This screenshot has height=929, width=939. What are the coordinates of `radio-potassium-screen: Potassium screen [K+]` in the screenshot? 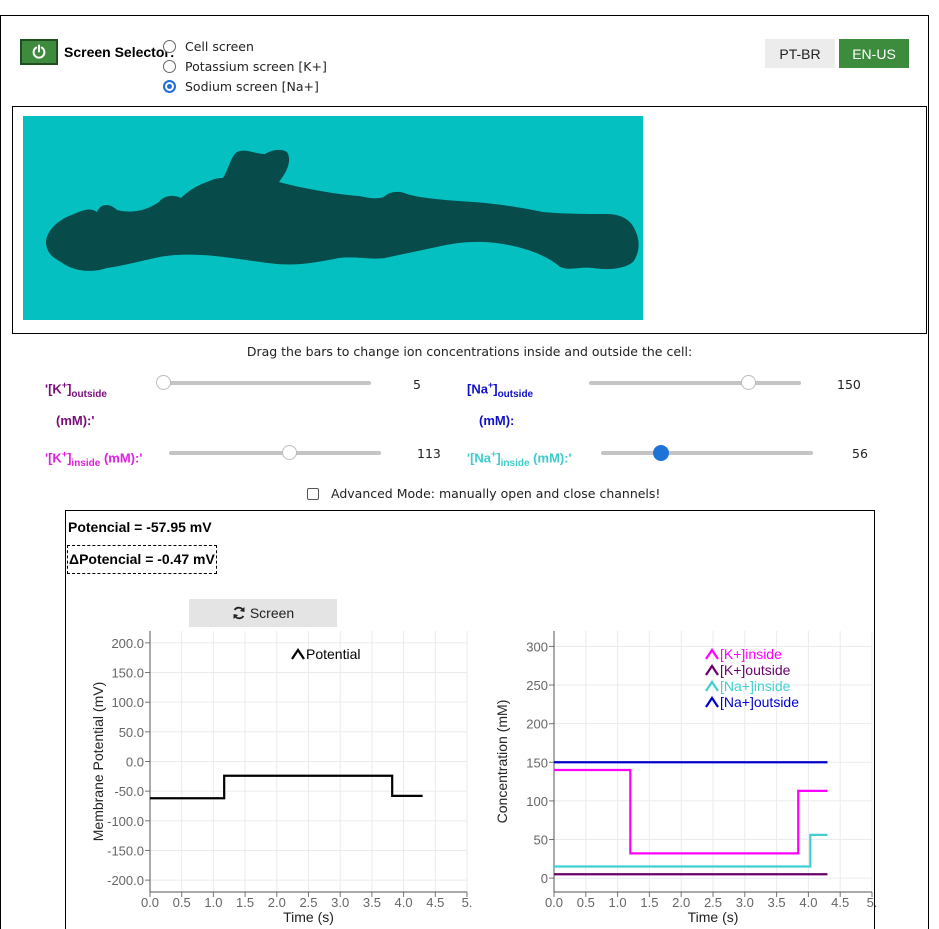 It's located at (245, 66).